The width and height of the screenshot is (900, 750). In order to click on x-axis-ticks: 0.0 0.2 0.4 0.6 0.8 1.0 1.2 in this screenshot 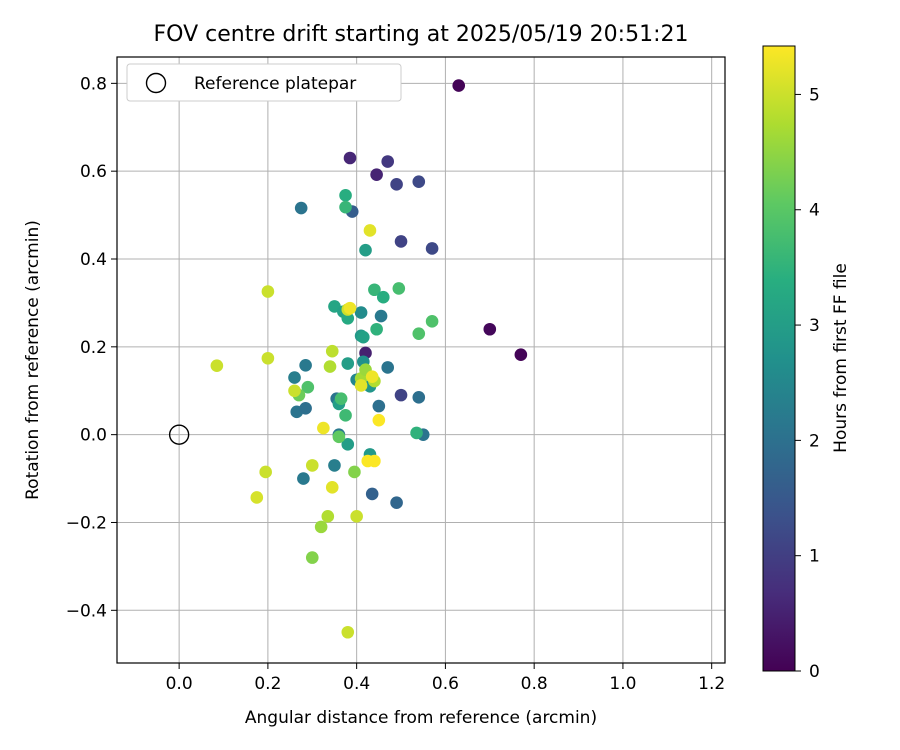, I will do `click(445, 678)`.